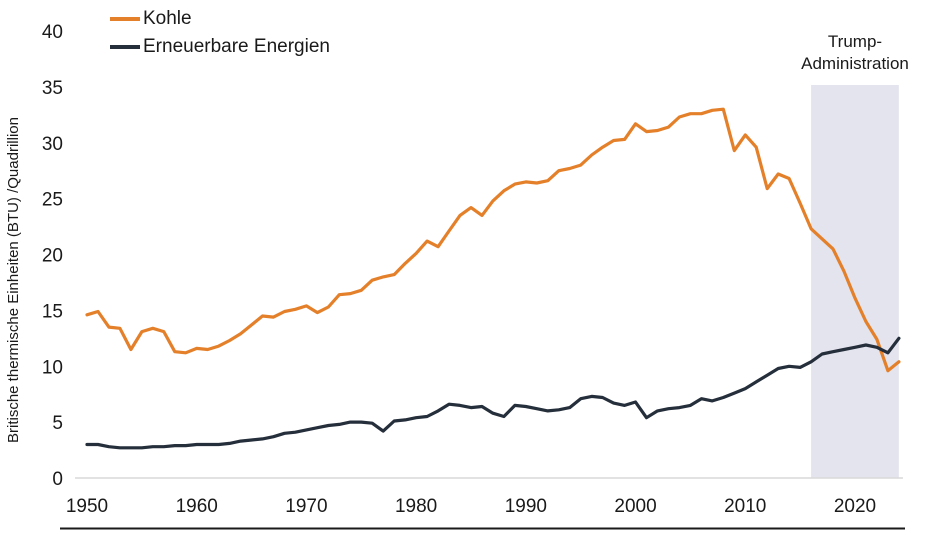 The width and height of the screenshot is (927, 541). What do you see at coordinates (855, 281) in the screenshot?
I see `trump-band` at bounding box center [855, 281].